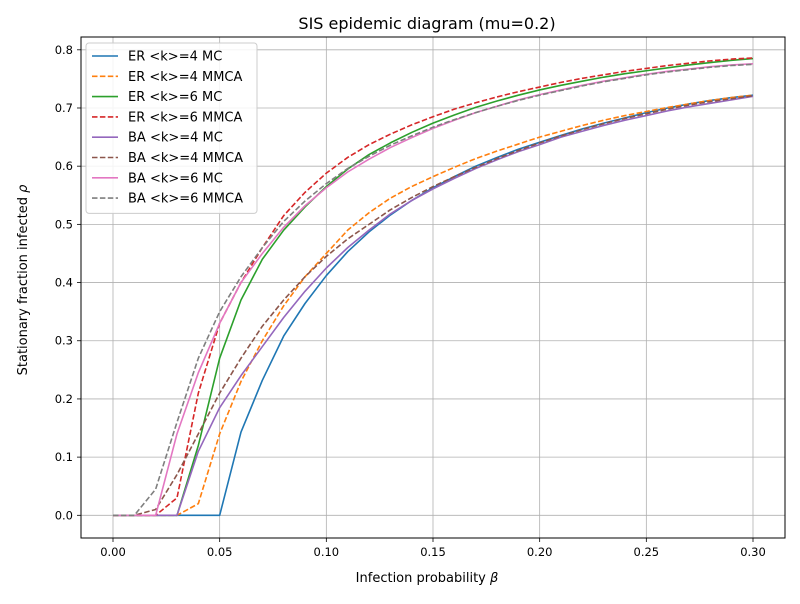  Describe the element at coordinates (175, 97) in the screenshot. I see `legend-label: ER <k>=6 MC` at that location.